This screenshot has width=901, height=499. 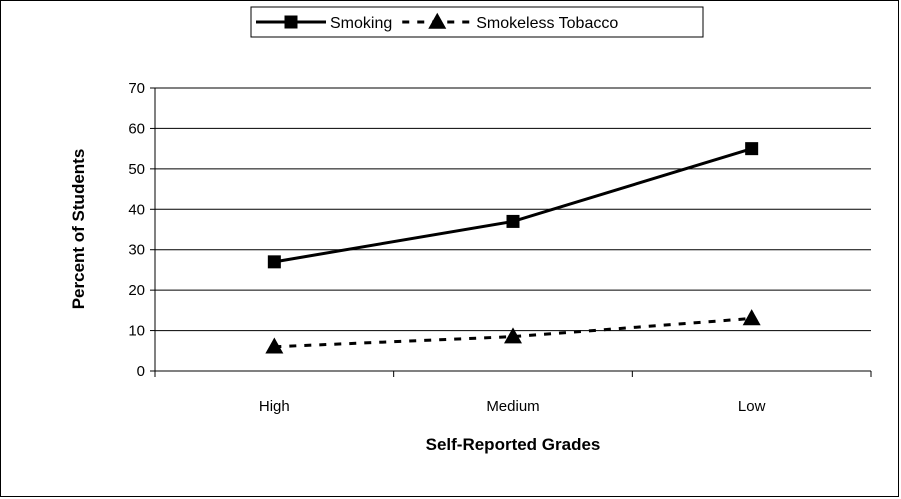 I want to click on y-tick-label: 70, so click(x=136, y=88).